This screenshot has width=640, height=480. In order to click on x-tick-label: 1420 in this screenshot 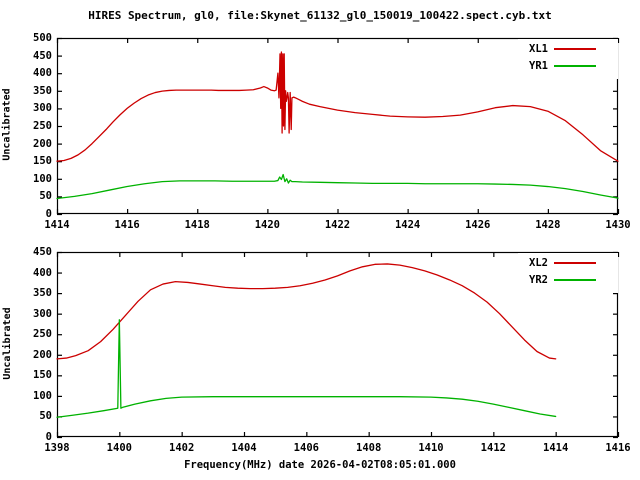, I will do `click(267, 225)`.